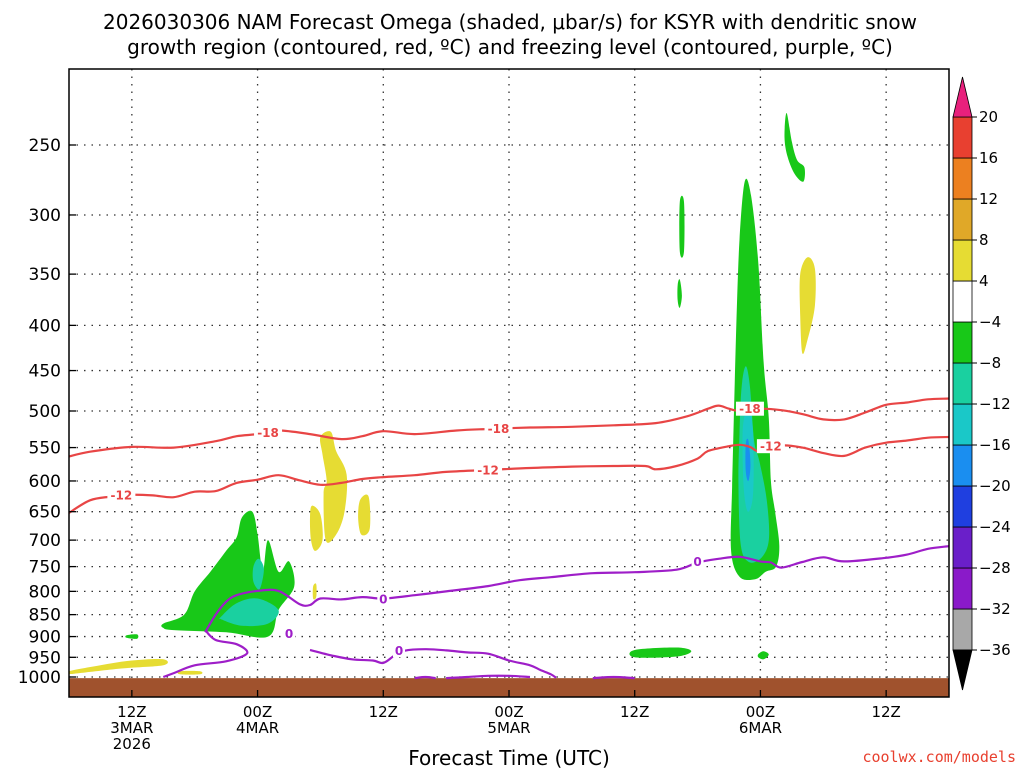  Describe the element at coordinates (45, 412) in the screenshot. I see `y-tick-label: 500` at that location.